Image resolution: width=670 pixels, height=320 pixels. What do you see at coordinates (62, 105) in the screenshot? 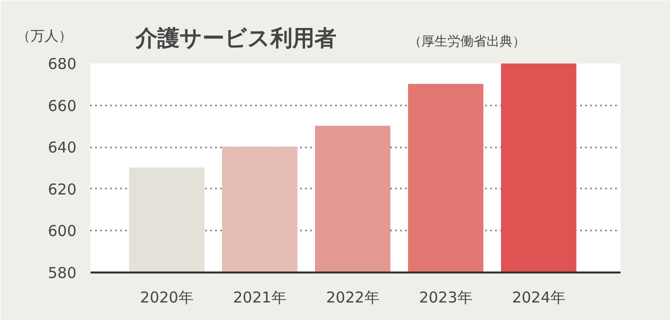
I see `y-tick-label: 660` at bounding box center [62, 105].